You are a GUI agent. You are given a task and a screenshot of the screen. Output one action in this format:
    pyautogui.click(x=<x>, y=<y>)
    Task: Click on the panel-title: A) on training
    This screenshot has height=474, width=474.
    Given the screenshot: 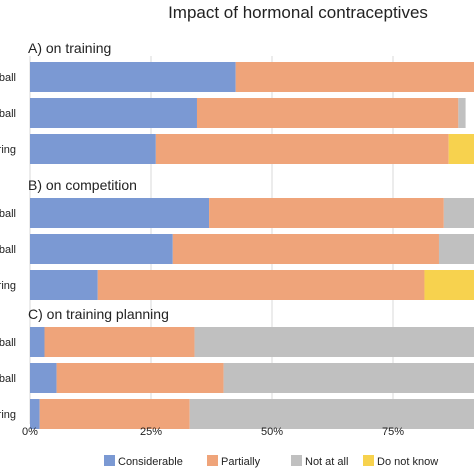 What is the action you would take?
    pyautogui.click(x=69, y=48)
    